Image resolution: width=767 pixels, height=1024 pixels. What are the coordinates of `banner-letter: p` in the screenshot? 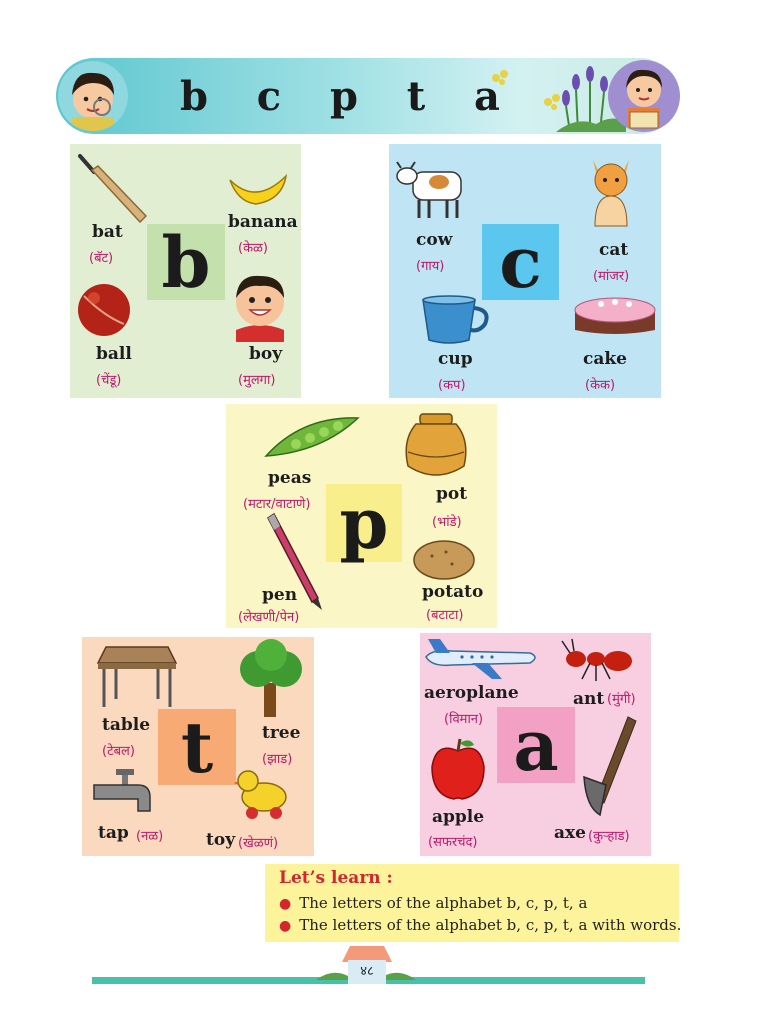 It's located at (343, 96).